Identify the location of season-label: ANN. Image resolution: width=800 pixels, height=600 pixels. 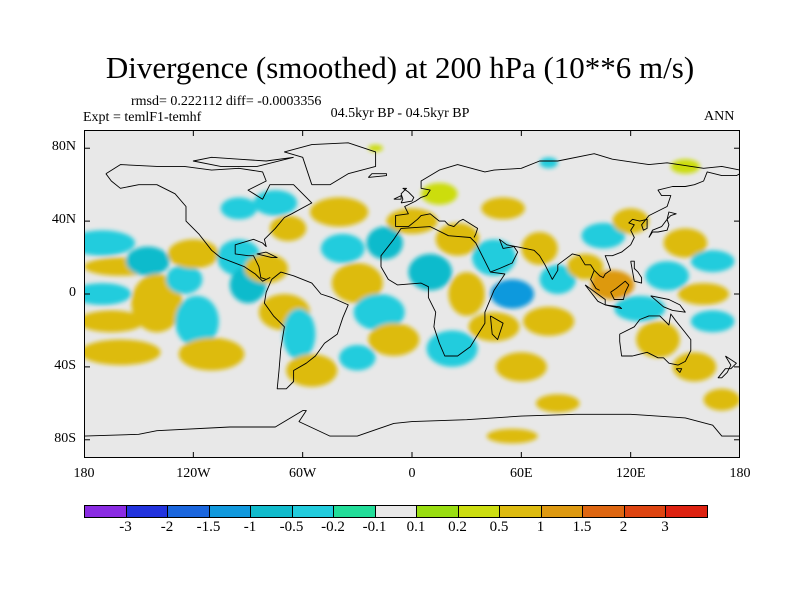
(719, 116).